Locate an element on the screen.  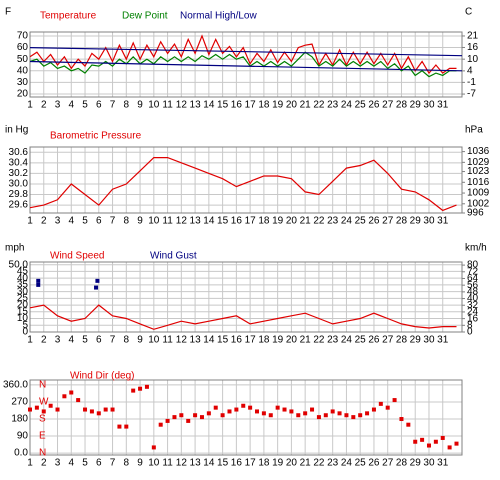
x-tick-label: 5 is located at coordinates (85, 340).